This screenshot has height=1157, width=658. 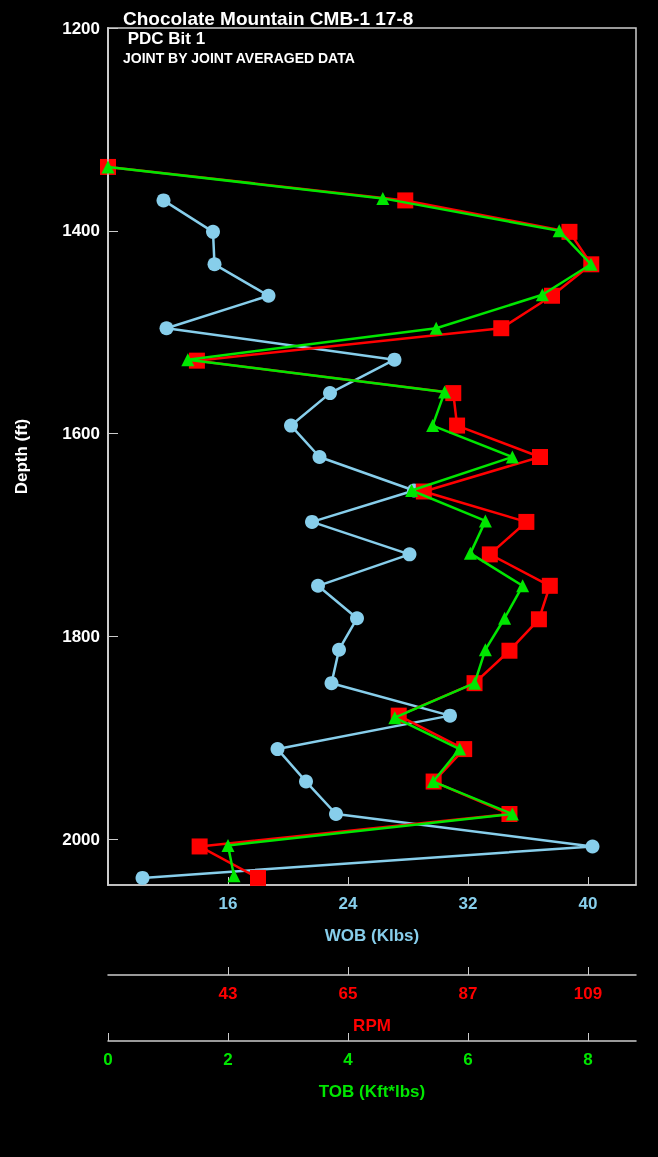 What do you see at coordinates (348, 903) in the screenshot?
I see `x-tick-label: 24` at bounding box center [348, 903].